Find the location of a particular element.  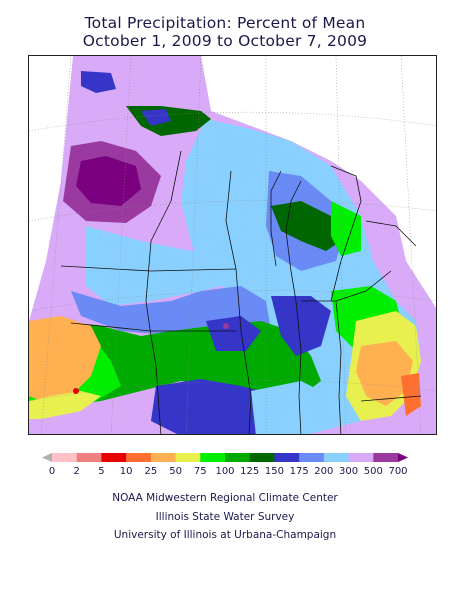

map-date-range: October 1, 2009 to October 7, 2009 is located at coordinates (225, 41).